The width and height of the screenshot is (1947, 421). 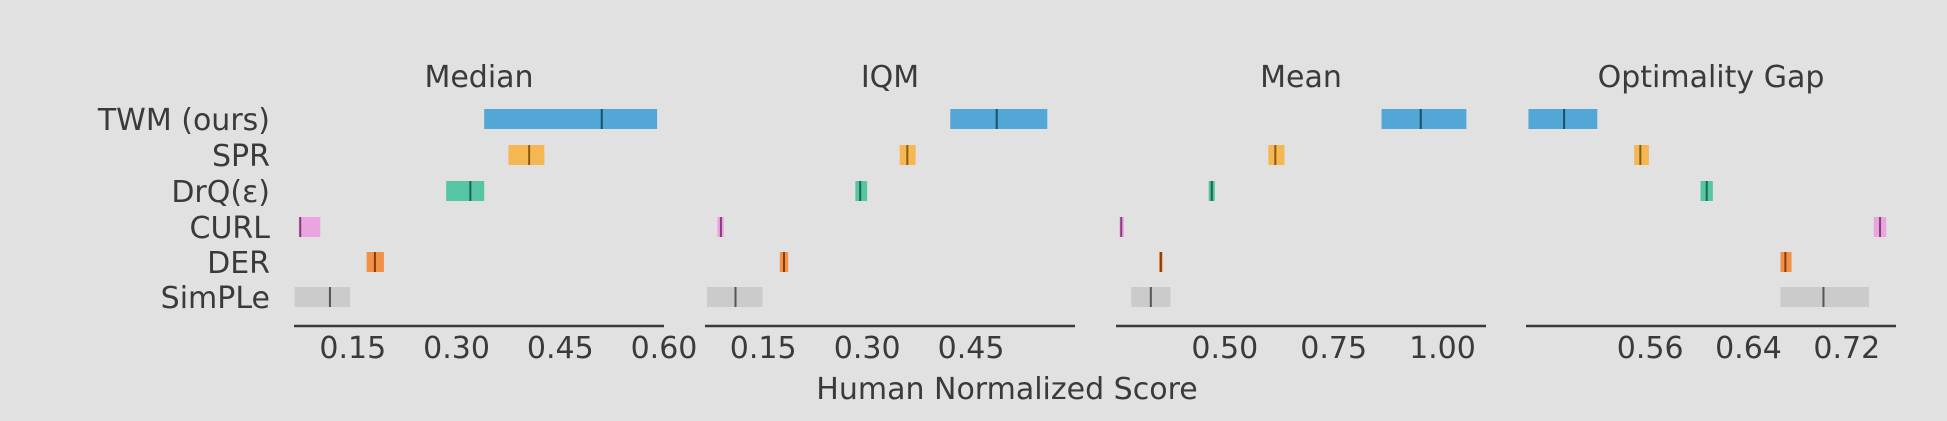 What do you see at coordinates (890, 213) in the screenshot?
I see `panel-iqm: IQM 0.15 0.30 0.45` at bounding box center [890, 213].